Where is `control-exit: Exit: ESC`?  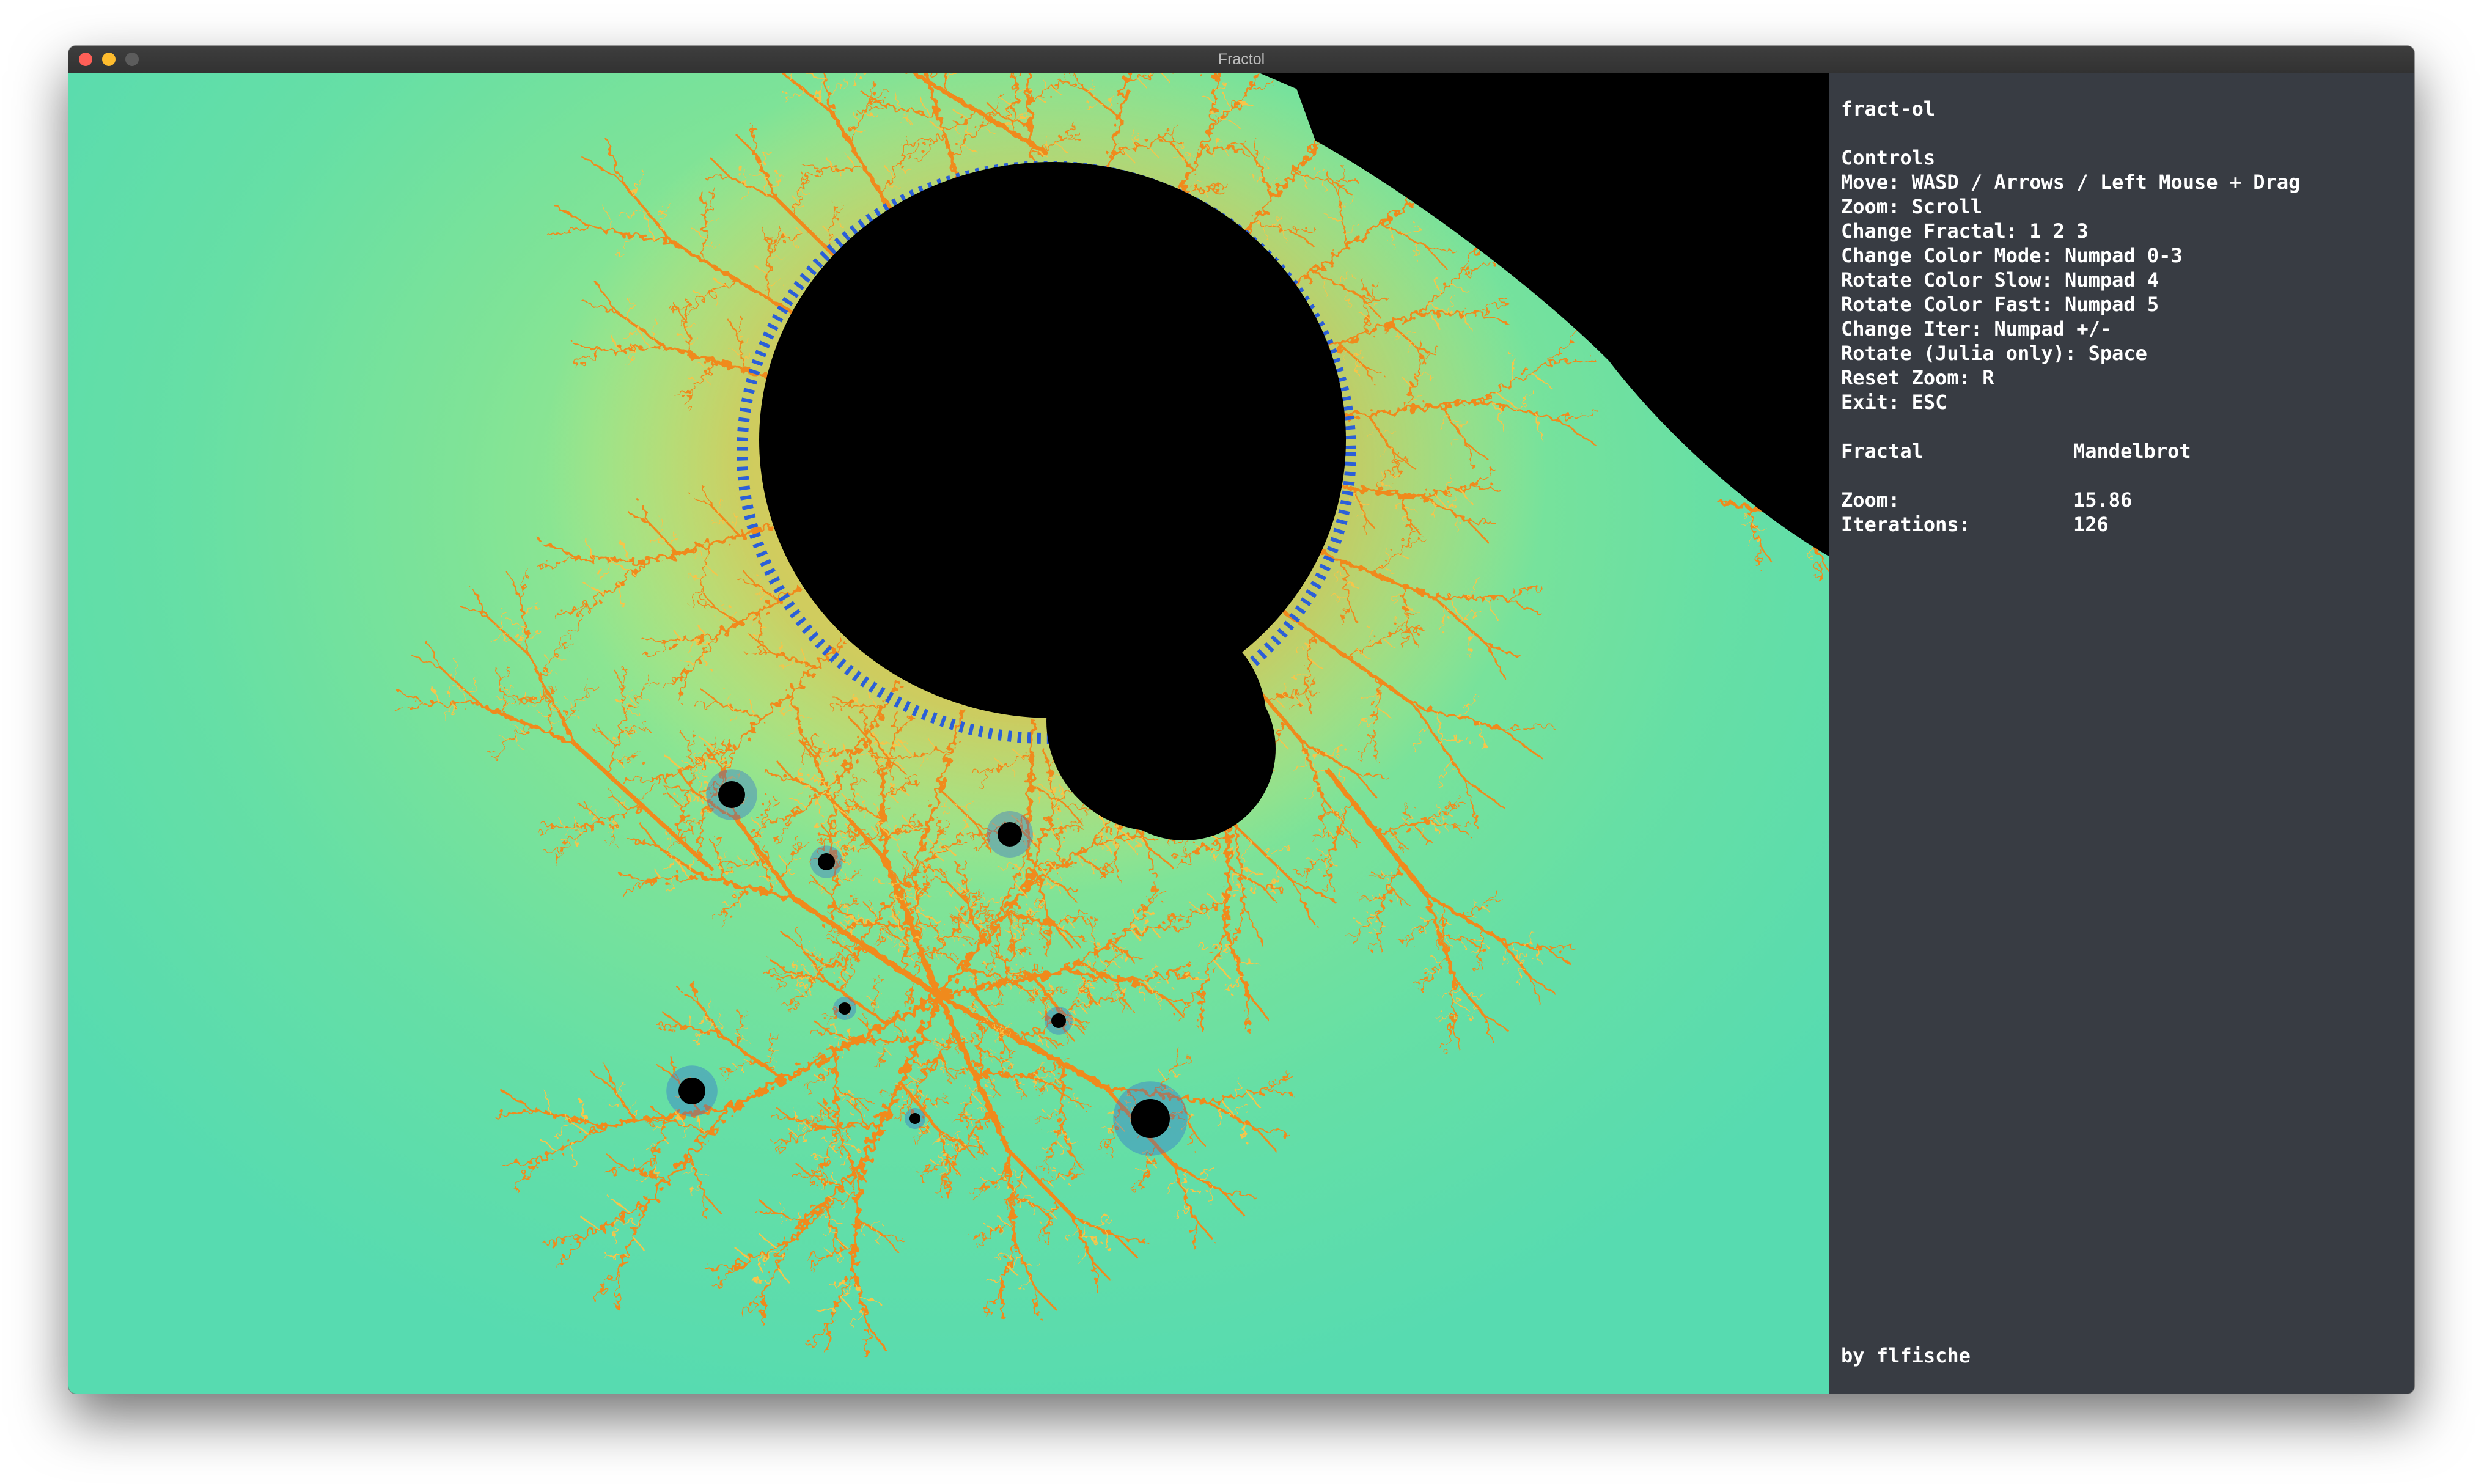
control-exit: Exit: ESC is located at coordinates (1894, 402).